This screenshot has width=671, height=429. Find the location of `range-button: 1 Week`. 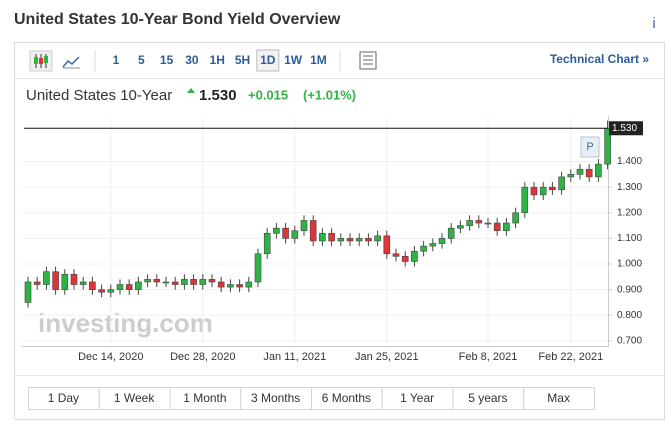

range-button: 1 Week is located at coordinates (134, 398).